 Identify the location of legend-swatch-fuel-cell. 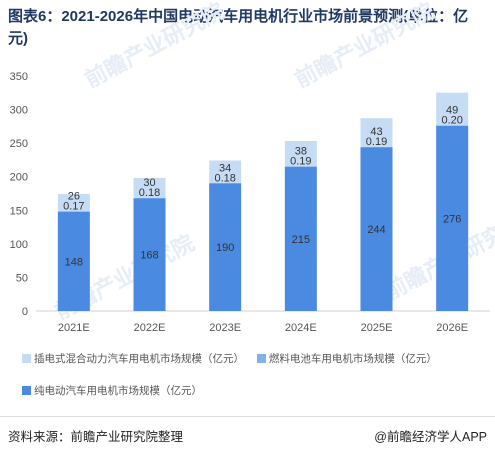
(261, 358).